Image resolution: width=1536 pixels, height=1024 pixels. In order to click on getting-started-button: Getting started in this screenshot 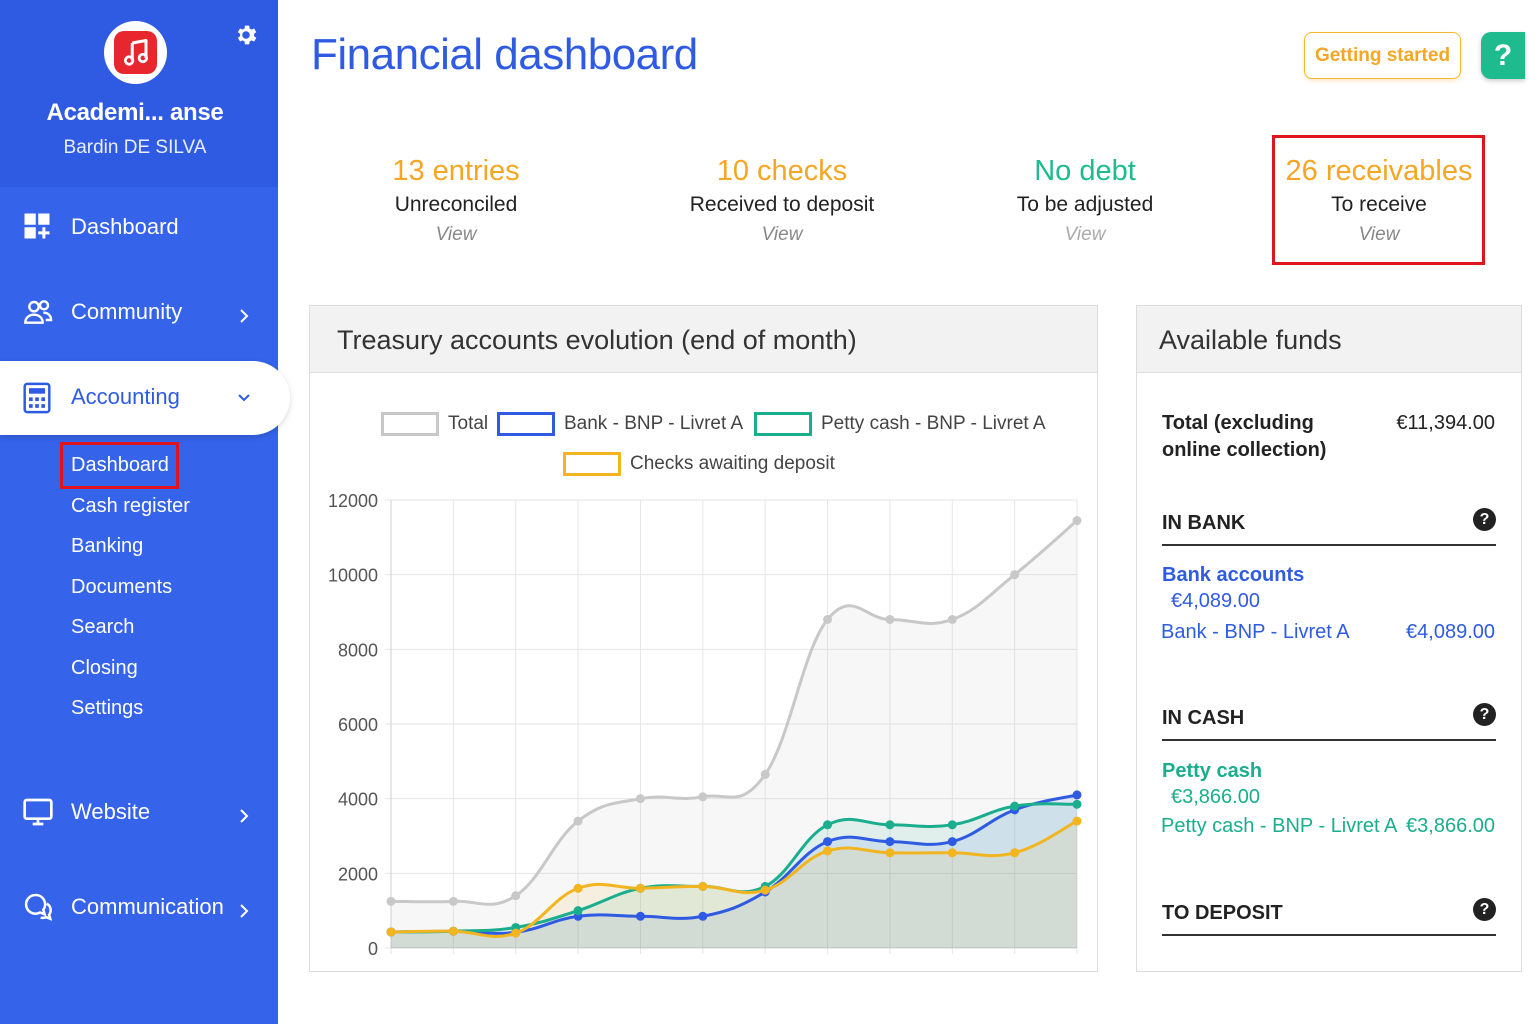, I will do `click(1382, 55)`.